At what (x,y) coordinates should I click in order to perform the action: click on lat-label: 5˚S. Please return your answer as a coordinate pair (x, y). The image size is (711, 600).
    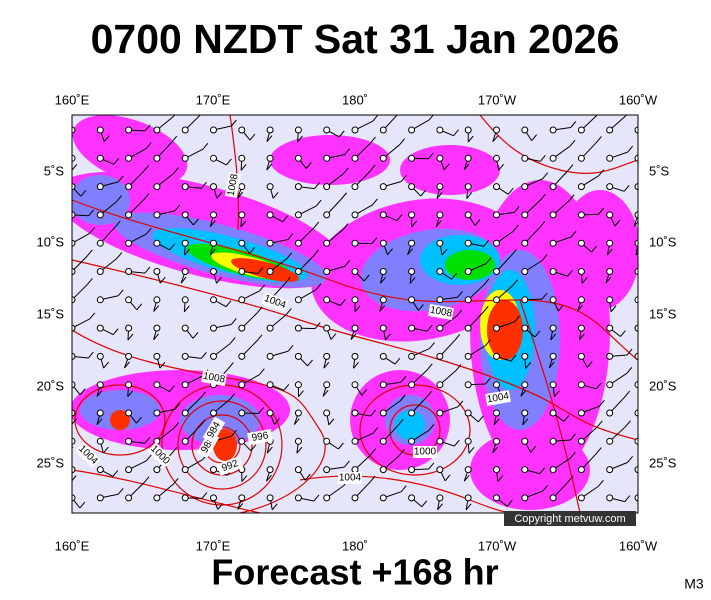
    Looking at the image, I should click on (54, 170).